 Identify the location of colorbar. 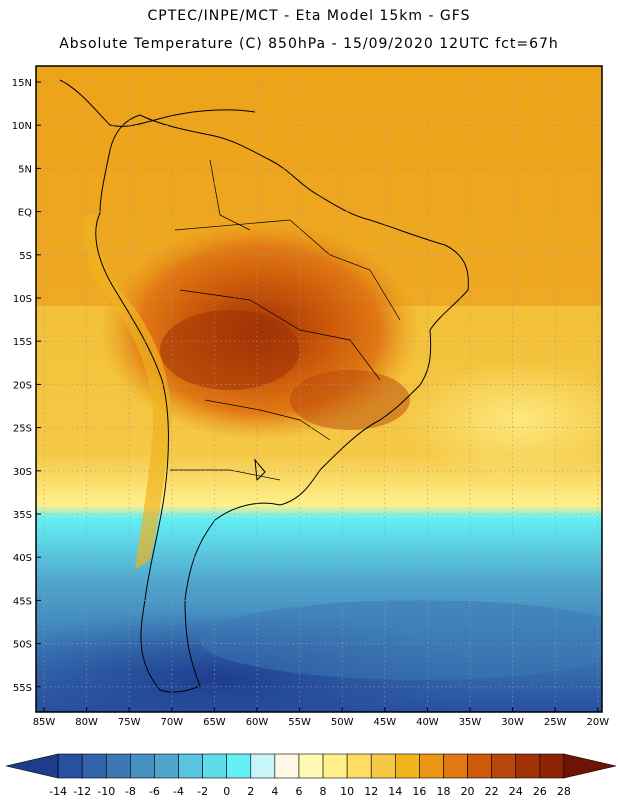
(311, 766).